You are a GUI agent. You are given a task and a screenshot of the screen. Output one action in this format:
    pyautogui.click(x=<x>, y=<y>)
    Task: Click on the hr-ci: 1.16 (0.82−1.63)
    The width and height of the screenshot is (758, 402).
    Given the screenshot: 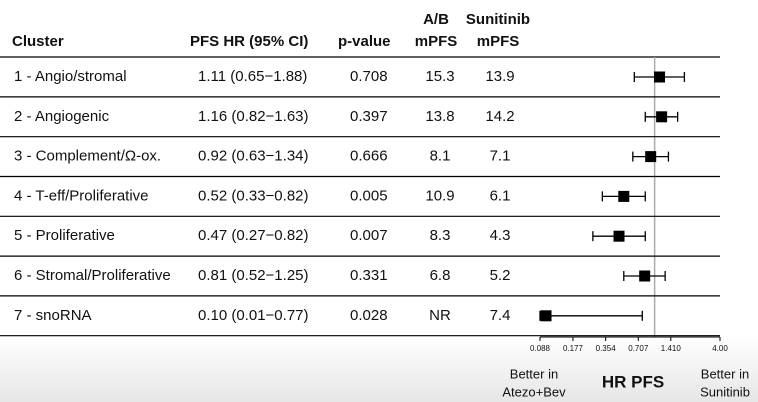 What is the action you would take?
    pyautogui.click(x=253, y=116)
    